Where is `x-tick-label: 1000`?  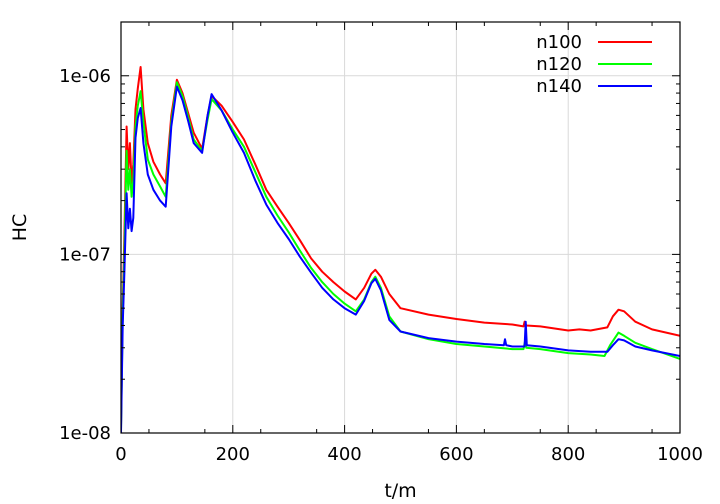 x-tick-label: 1000 is located at coordinates (680, 454).